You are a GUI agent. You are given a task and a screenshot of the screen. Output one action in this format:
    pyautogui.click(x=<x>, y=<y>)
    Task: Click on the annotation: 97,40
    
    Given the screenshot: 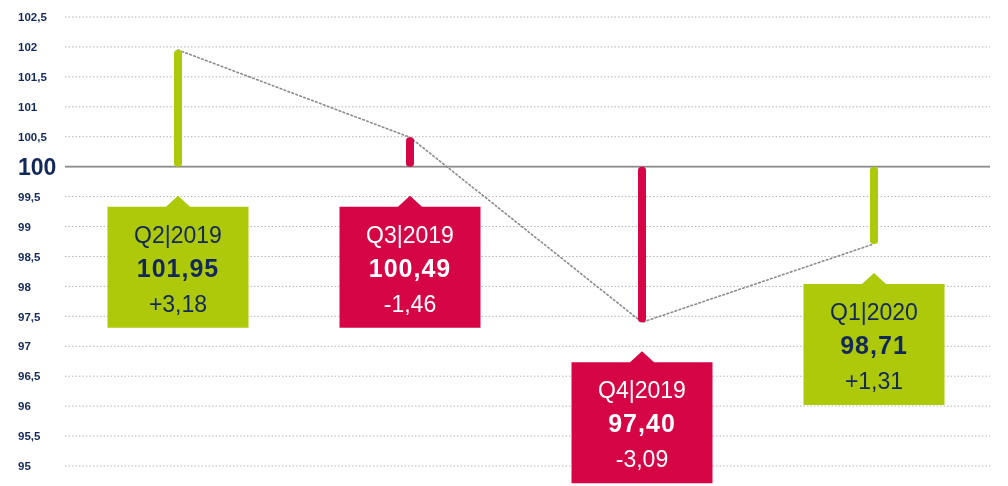 What is the action you would take?
    pyautogui.click(x=642, y=423)
    